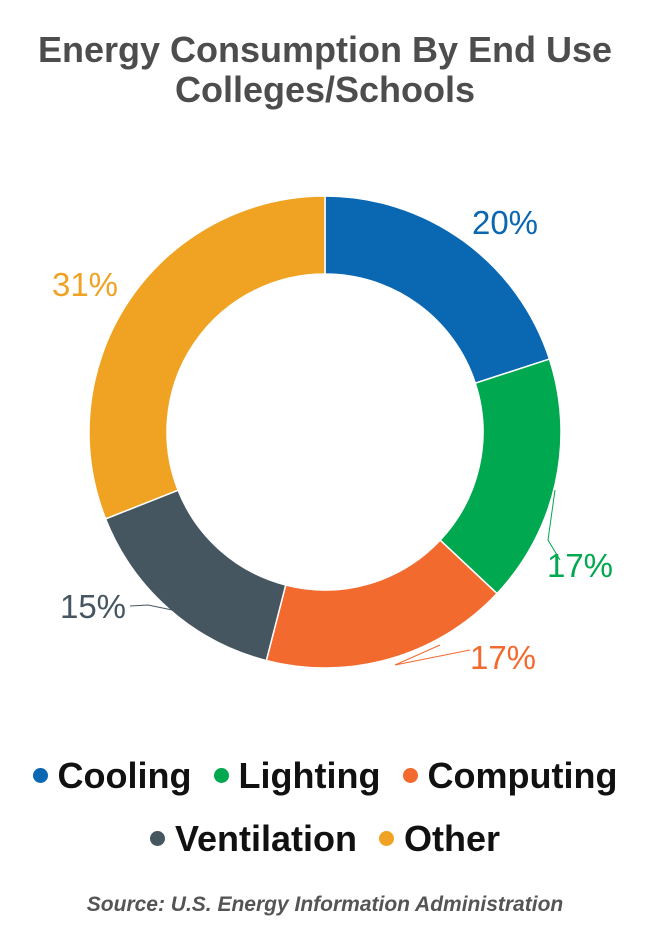 The image size is (650, 951). I want to click on legend-item-lighting: Lighting, so click(297, 776).